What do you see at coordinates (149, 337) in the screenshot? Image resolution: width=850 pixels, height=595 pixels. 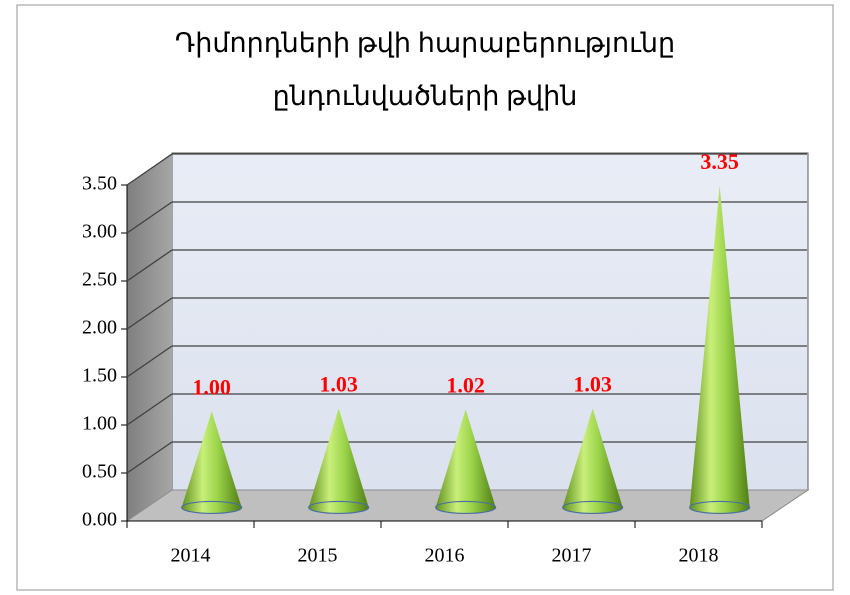 I see `side-wall` at bounding box center [149, 337].